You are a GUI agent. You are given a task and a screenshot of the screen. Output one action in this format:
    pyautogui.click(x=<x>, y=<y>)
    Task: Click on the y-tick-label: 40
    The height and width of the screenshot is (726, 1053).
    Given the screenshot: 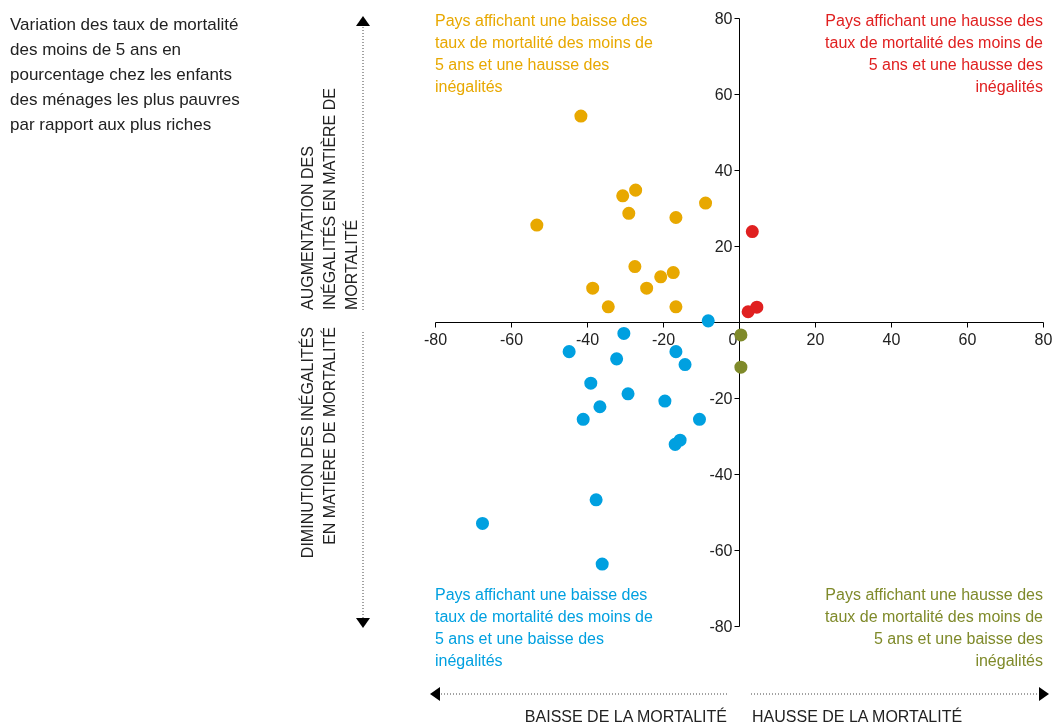 What is the action you would take?
    pyautogui.click(x=723, y=170)
    